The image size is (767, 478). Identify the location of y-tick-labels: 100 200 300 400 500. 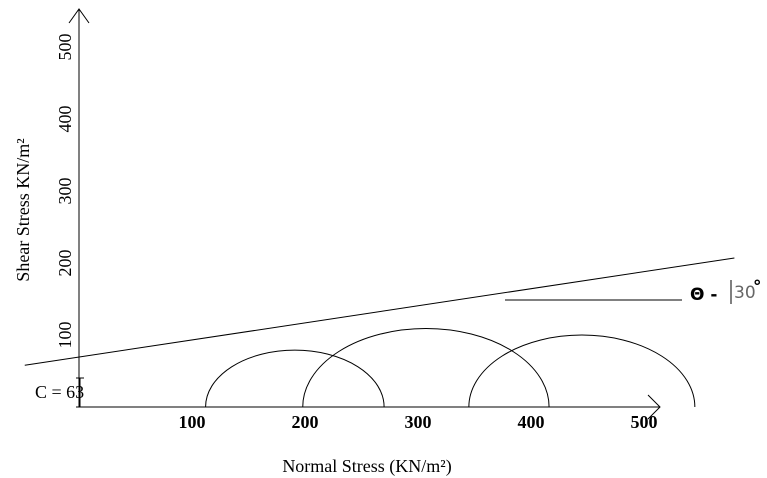
(65, 191).